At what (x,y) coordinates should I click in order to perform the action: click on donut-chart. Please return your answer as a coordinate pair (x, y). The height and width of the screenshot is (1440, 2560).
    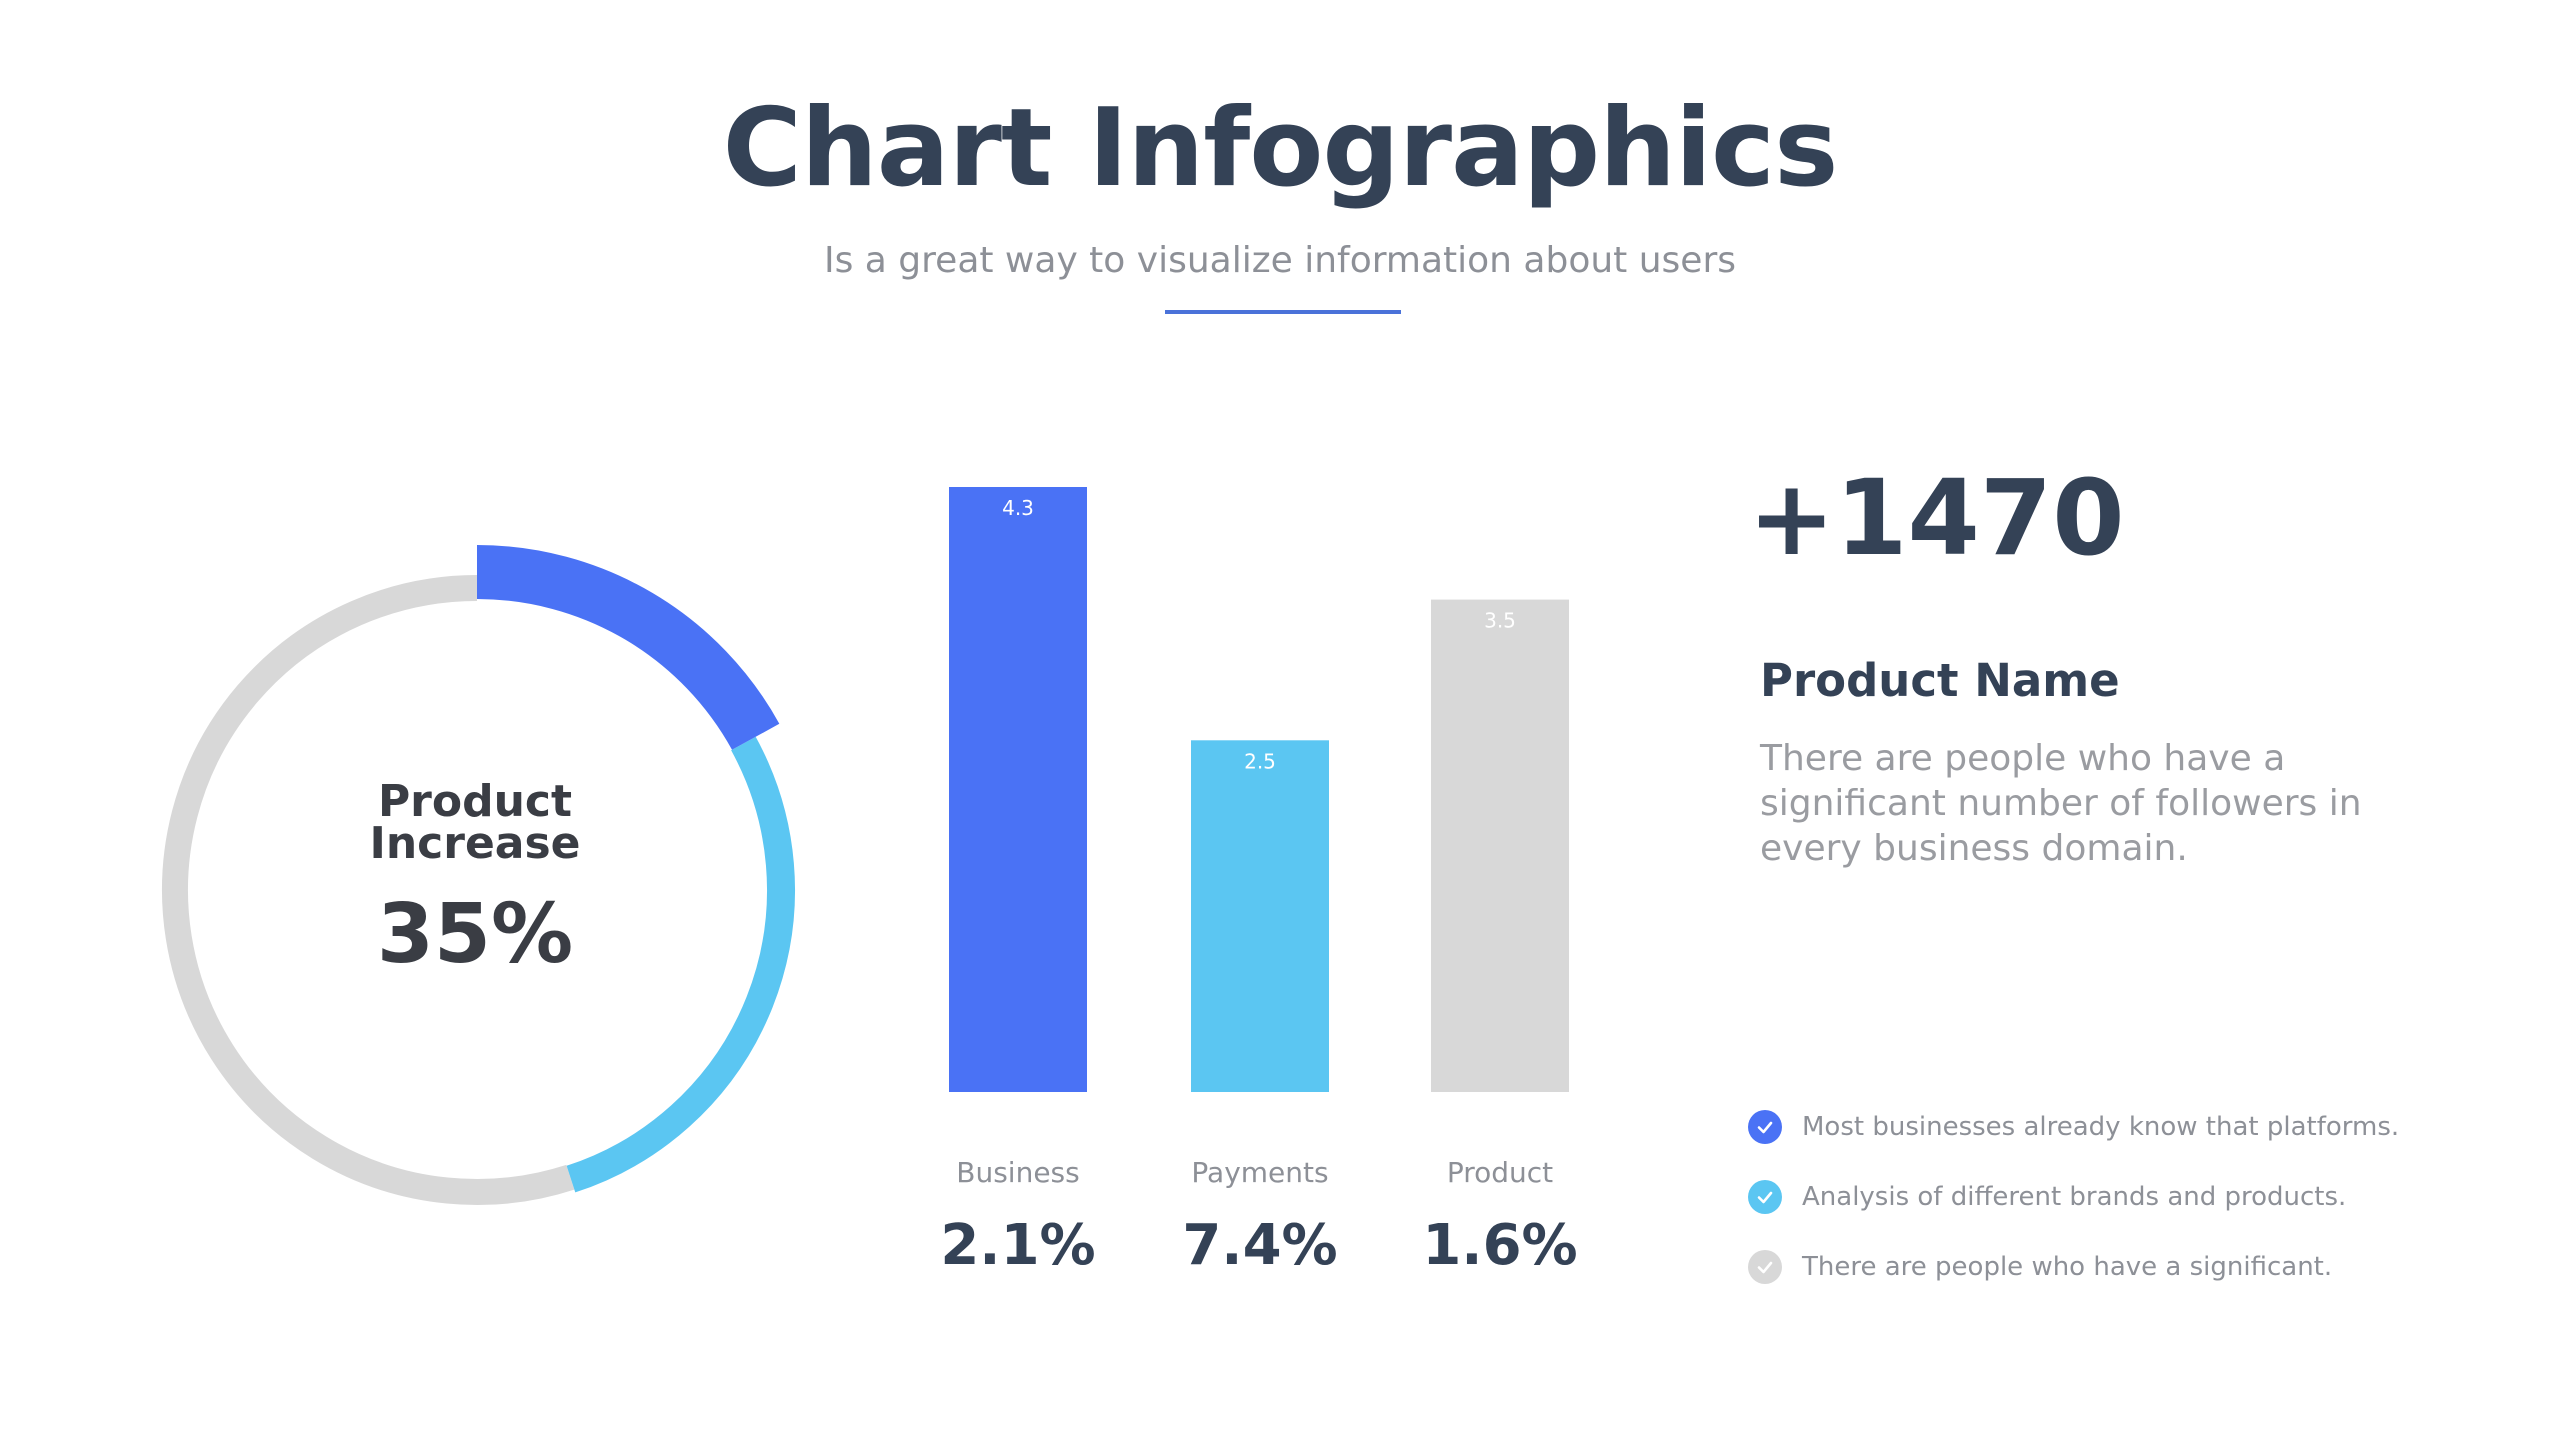
    Looking at the image, I should click on (478, 875).